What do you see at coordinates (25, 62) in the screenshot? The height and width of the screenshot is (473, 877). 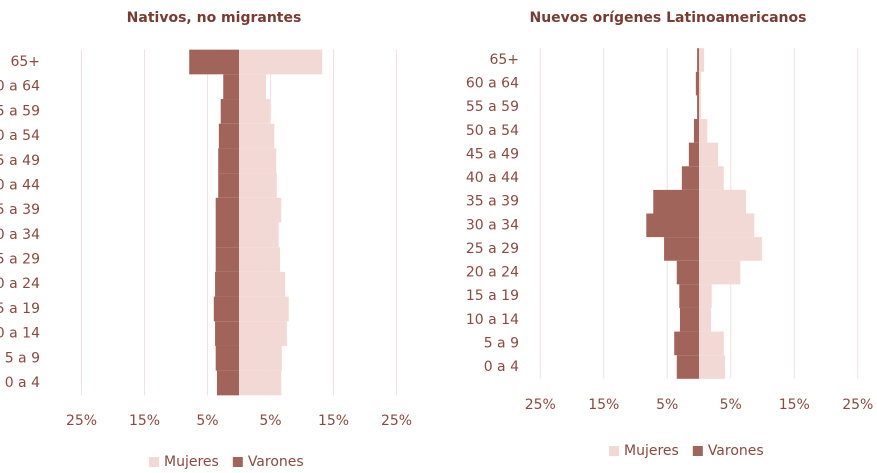 I see `y-tick-label: 65+` at bounding box center [25, 62].